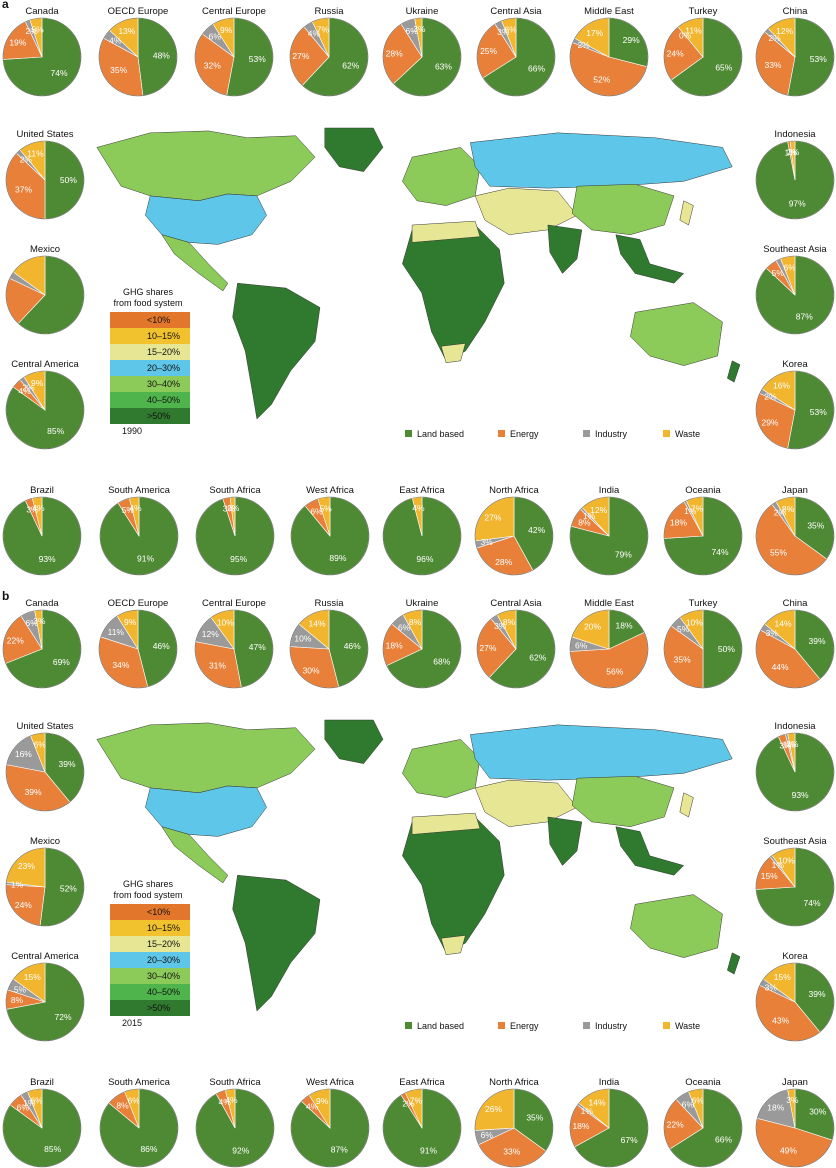  I want to click on pie-india: 79% 8%1%12% India, so click(609, 530).